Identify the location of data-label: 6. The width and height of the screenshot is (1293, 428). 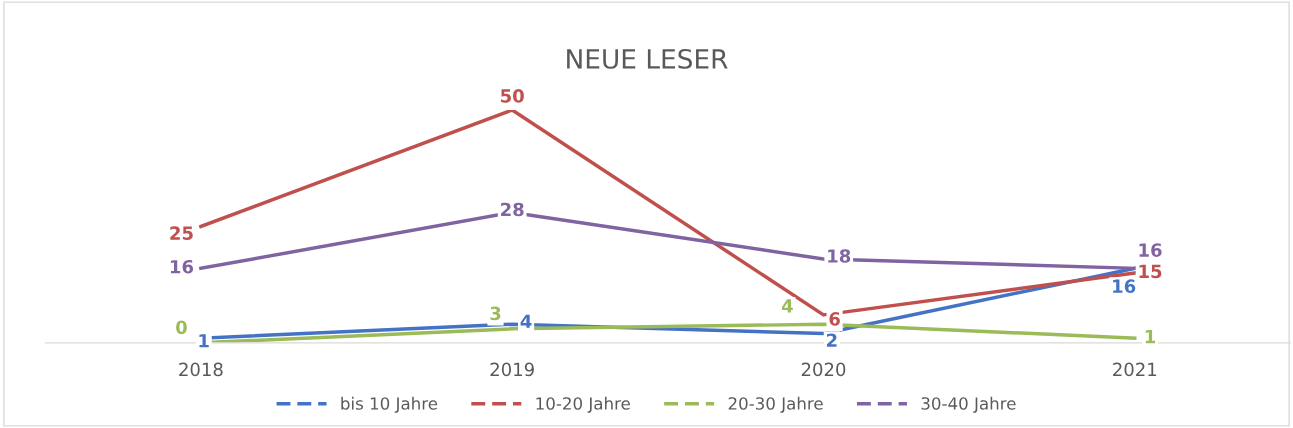
(834, 319).